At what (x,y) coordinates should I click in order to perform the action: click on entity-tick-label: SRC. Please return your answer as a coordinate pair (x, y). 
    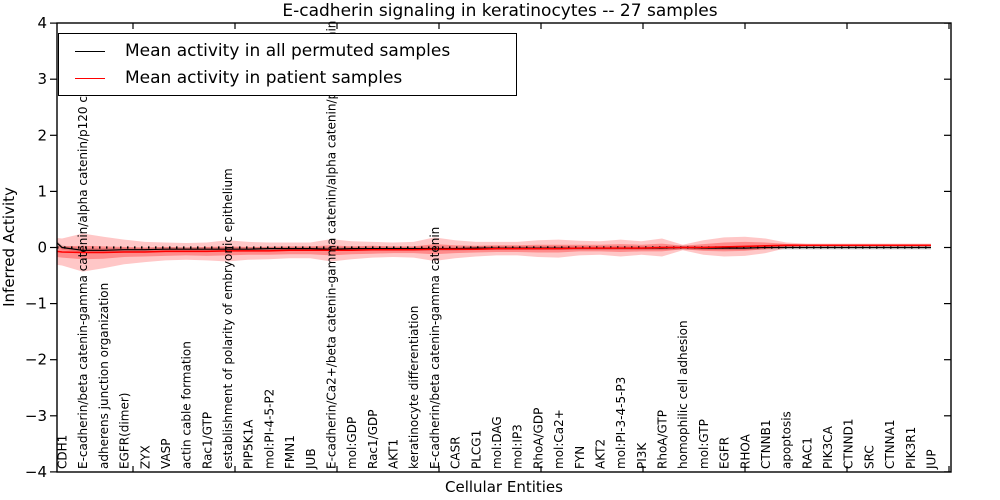
    Looking at the image, I should click on (869, 457).